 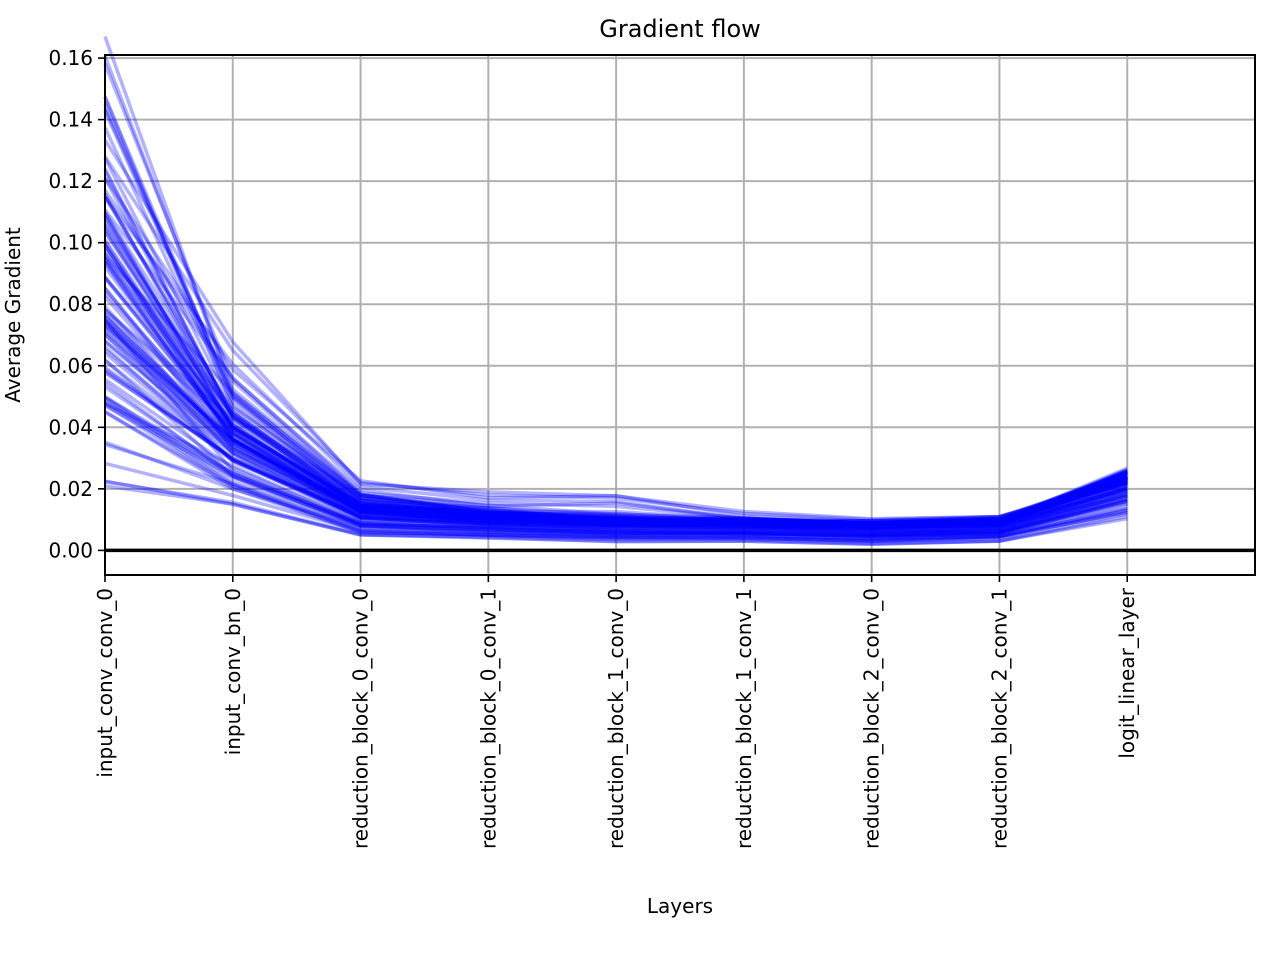 What do you see at coordinates (680, 29) in the screenshot?
I see `chart-title: Gradient flow` at bounding box center [680, 29].